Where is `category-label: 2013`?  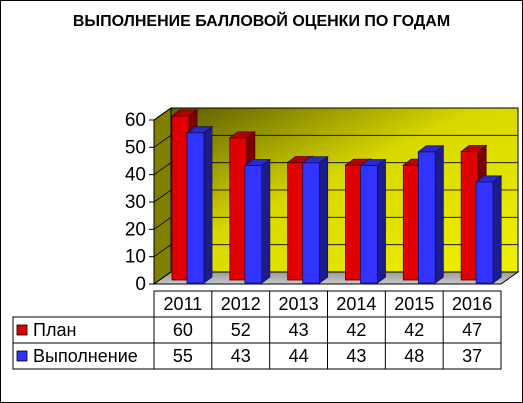
category-label: 2013 is located at coordinates (299, 304).